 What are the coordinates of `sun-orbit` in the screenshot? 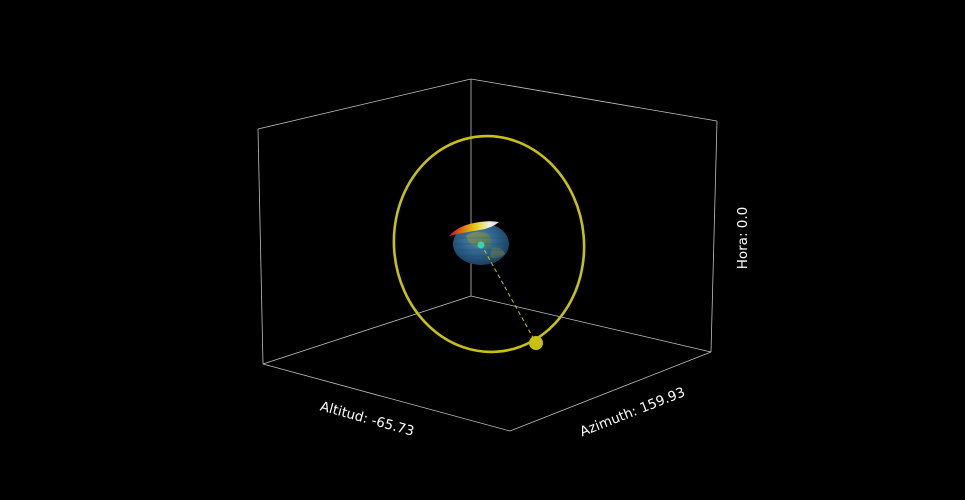 It's located at (489, 244).